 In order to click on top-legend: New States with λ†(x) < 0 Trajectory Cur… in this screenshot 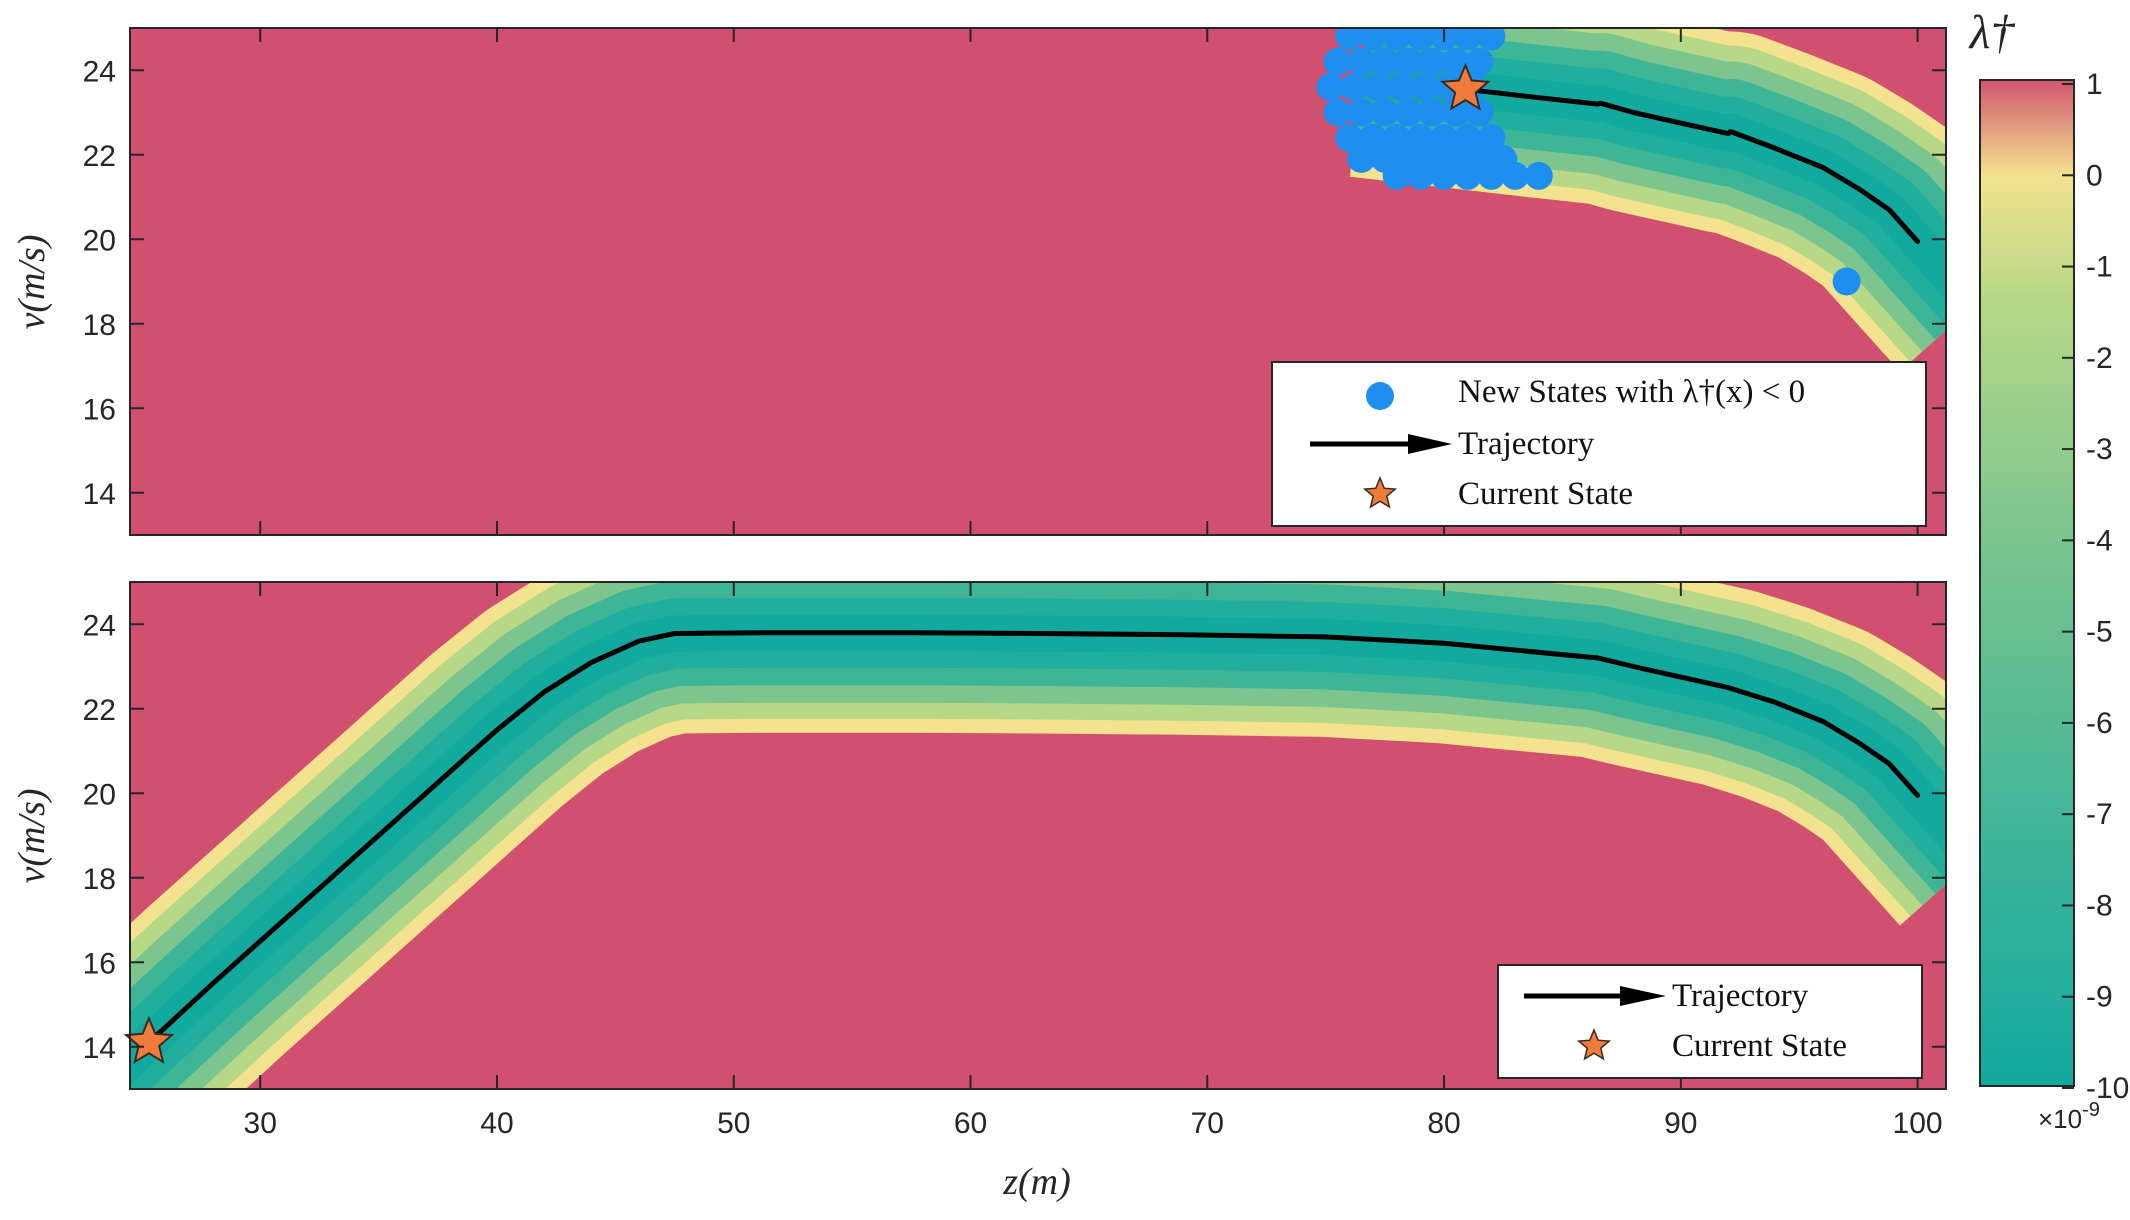, I will do `click(1599, 444)`.